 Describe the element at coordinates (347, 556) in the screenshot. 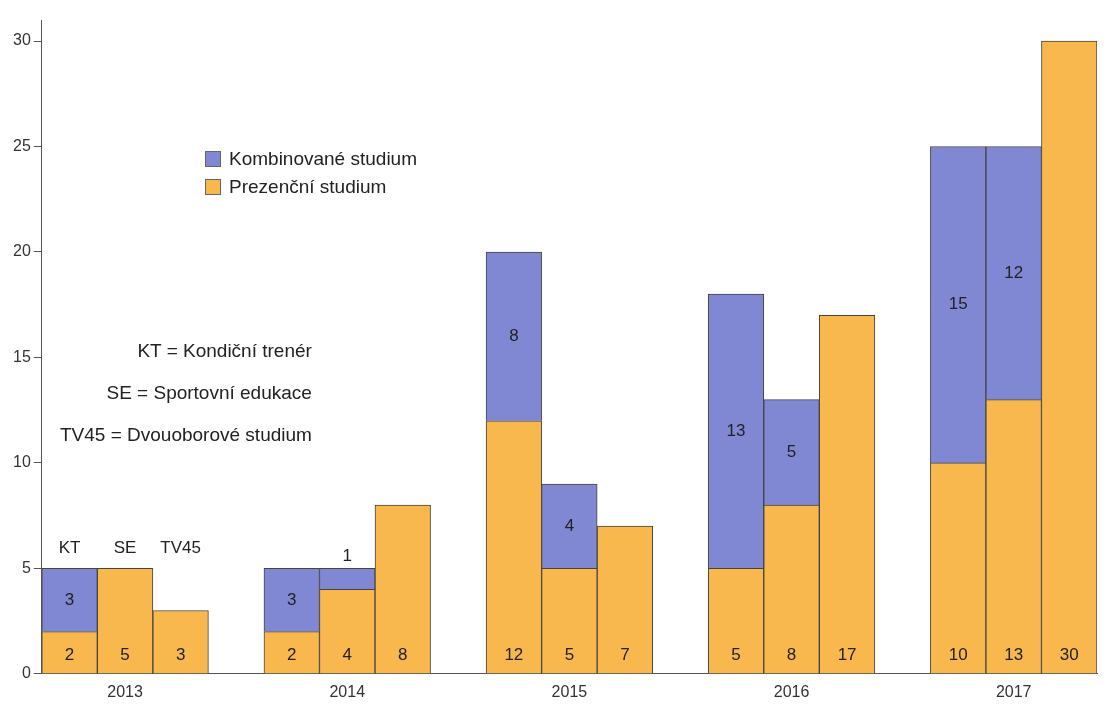

I see `data-label: 1` at that location.